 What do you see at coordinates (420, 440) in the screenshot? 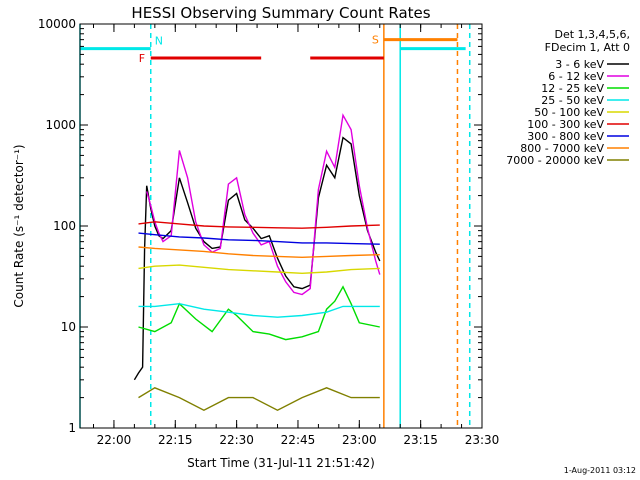
I see `x-tick-label-6: 23:15` at bounding box center [420, 440].